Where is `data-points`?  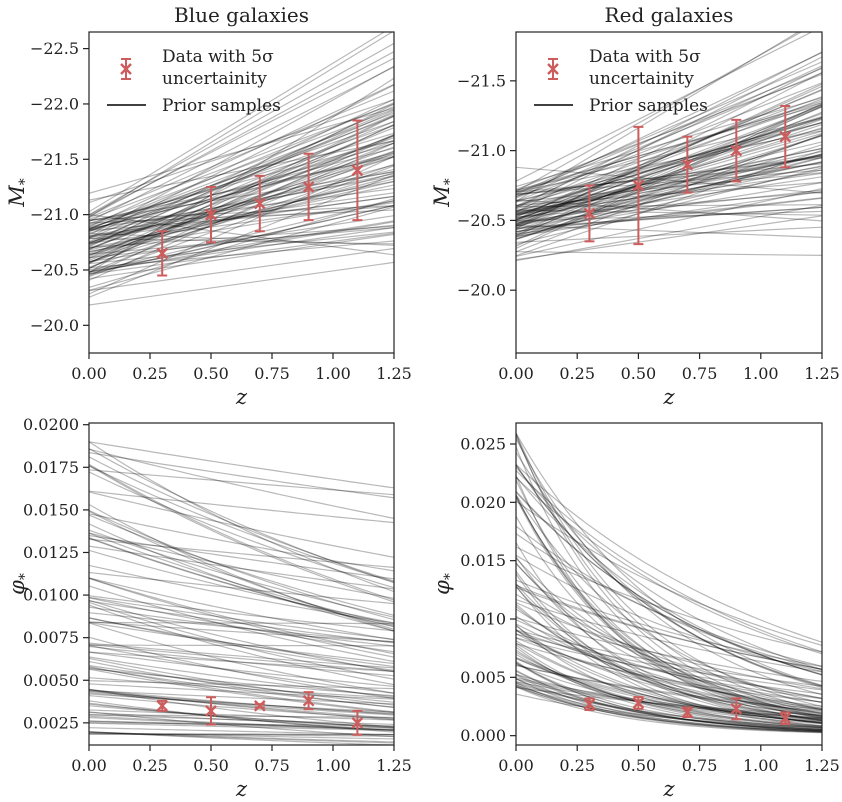 data-points is located at coordinates (260, 713).